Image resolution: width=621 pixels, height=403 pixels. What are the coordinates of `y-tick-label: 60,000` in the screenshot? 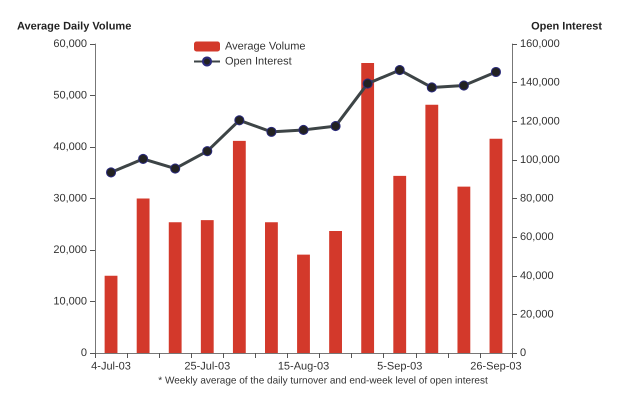 It's located at (70, 44).